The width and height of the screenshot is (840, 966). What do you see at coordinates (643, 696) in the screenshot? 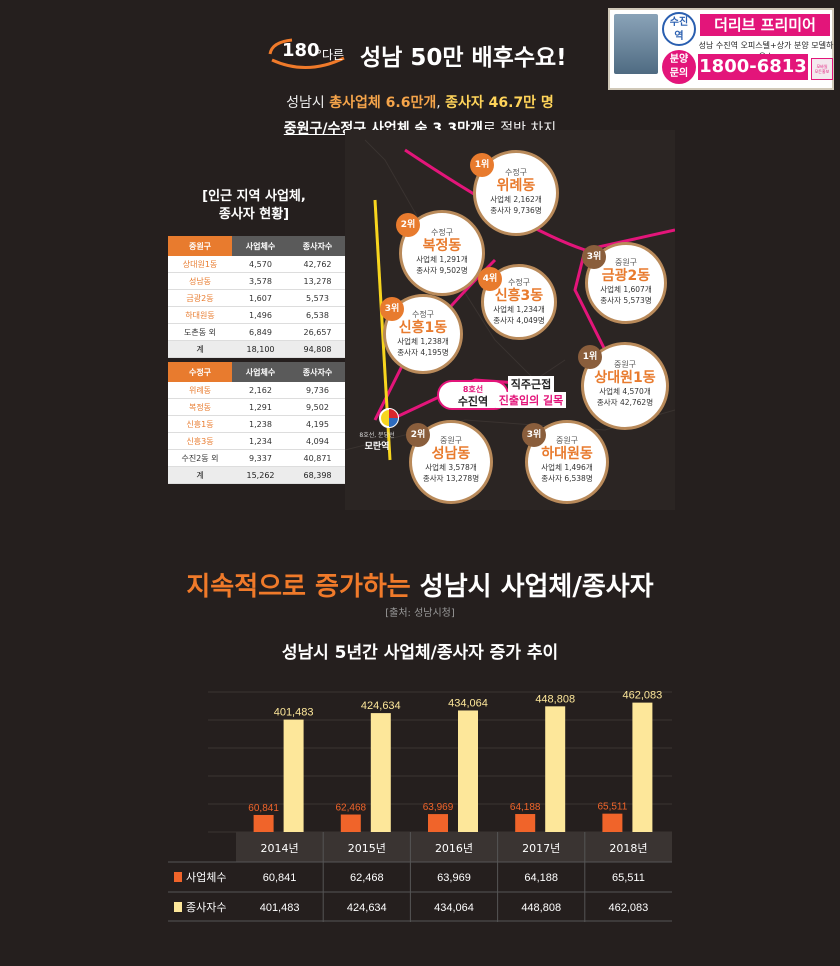
I see `bar-label-workers: 462,083` at bounding box center [643, 696].